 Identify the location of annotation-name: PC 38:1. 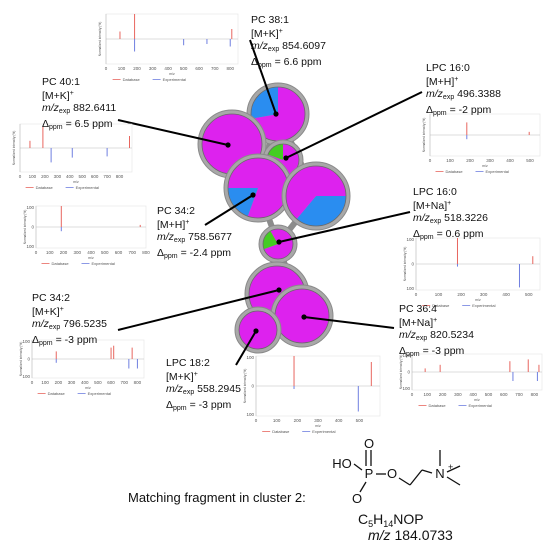
(270, 20).